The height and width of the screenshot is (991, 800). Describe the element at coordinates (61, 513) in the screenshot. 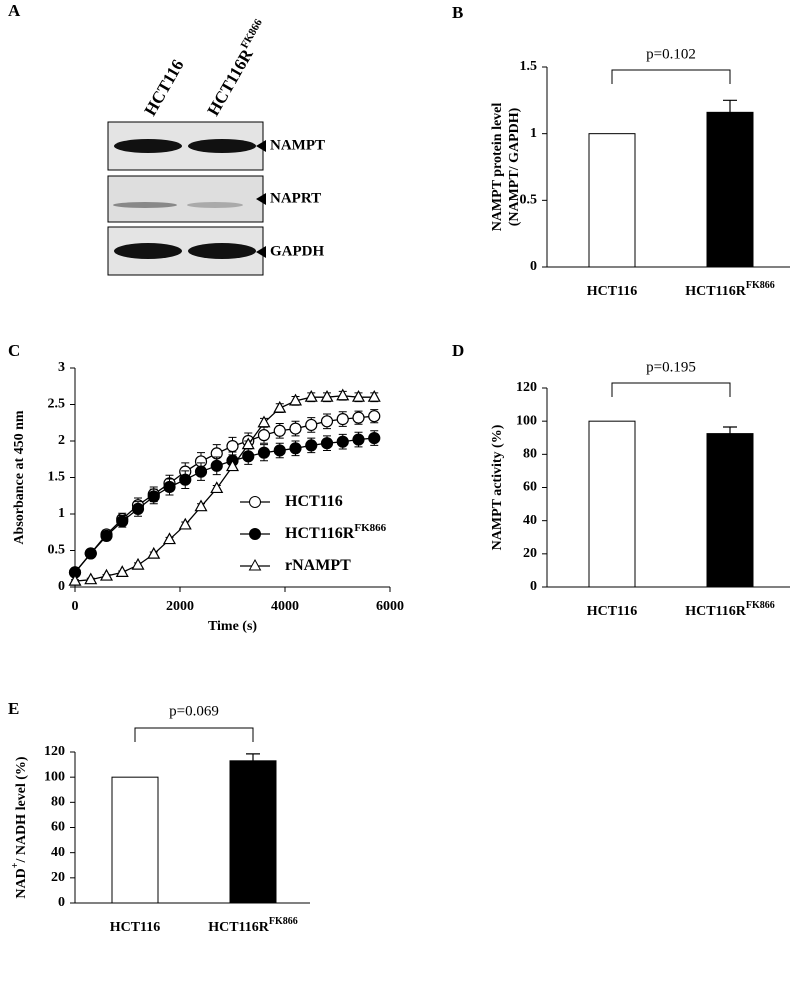

I see `y-tick-label: 1` at that location.